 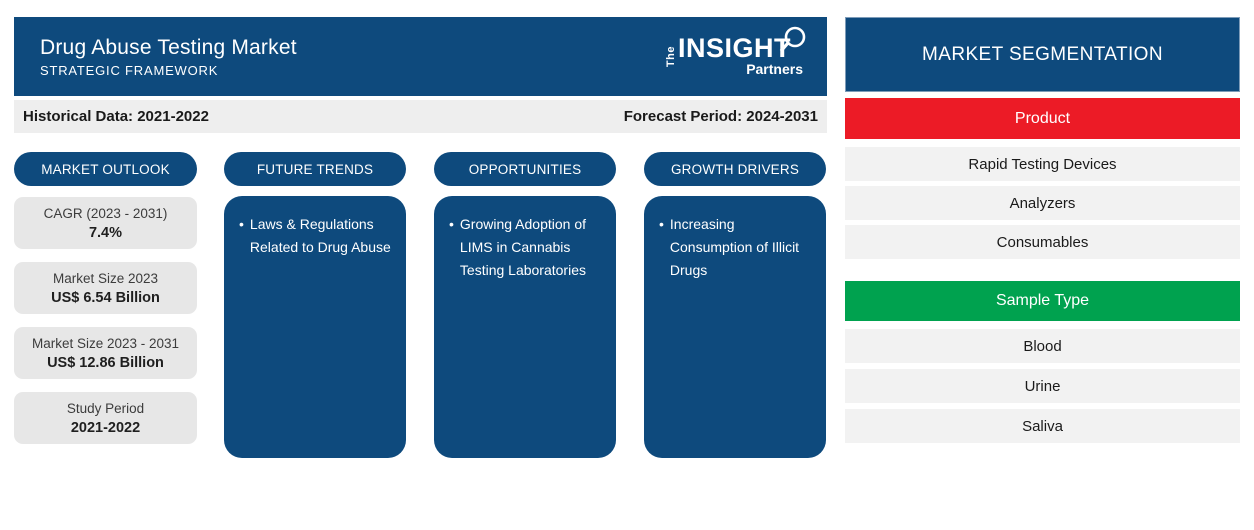 I want to click on historical-data-label: Historical Data: 2021-2022, so click(x=116, y=116).